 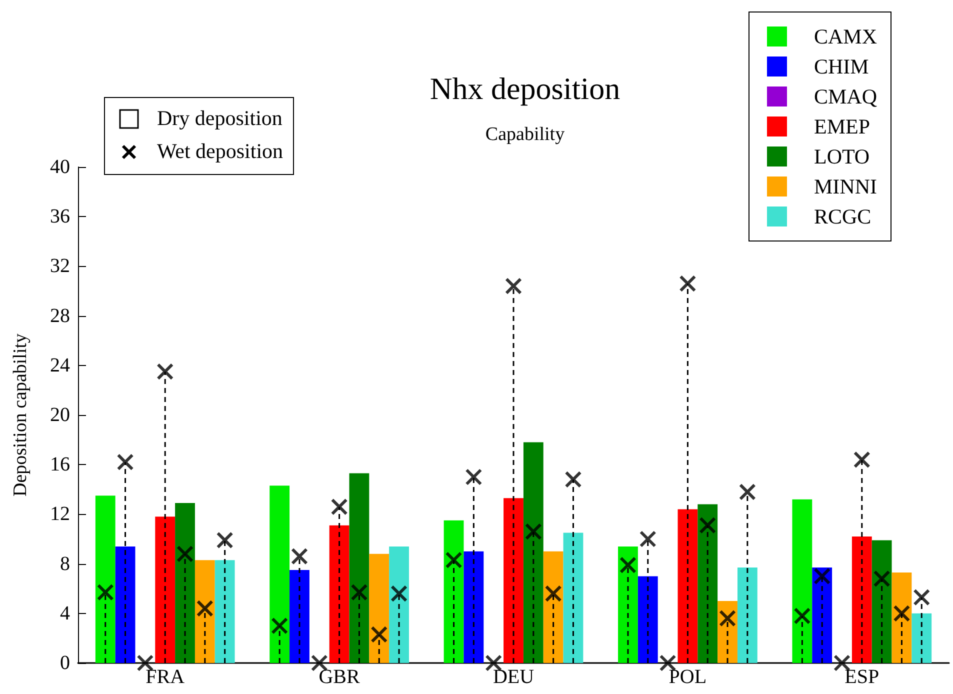 What do you see at coordinates (65, 613) in the screenshot?
I see `y-tick-label: 4` at bounding box center [65, 613].